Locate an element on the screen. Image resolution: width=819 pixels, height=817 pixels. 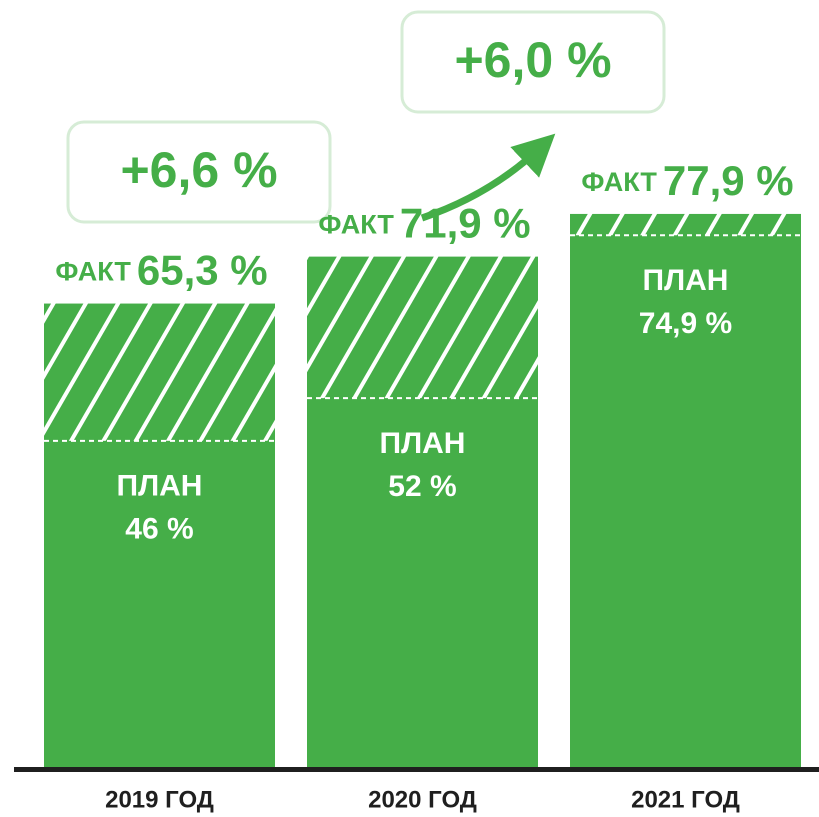
annotation: +6,0 % is located at coordinates (532, 60).